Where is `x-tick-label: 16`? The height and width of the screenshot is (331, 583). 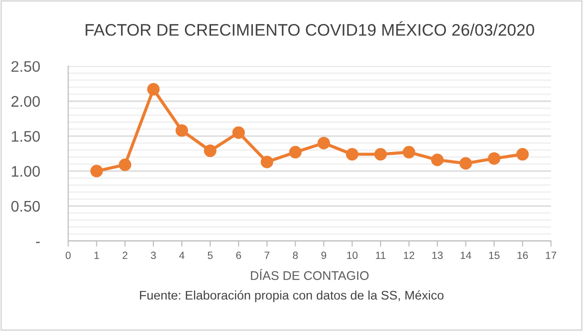 x-tick-label: 16 is located at coordinates (523, 256).